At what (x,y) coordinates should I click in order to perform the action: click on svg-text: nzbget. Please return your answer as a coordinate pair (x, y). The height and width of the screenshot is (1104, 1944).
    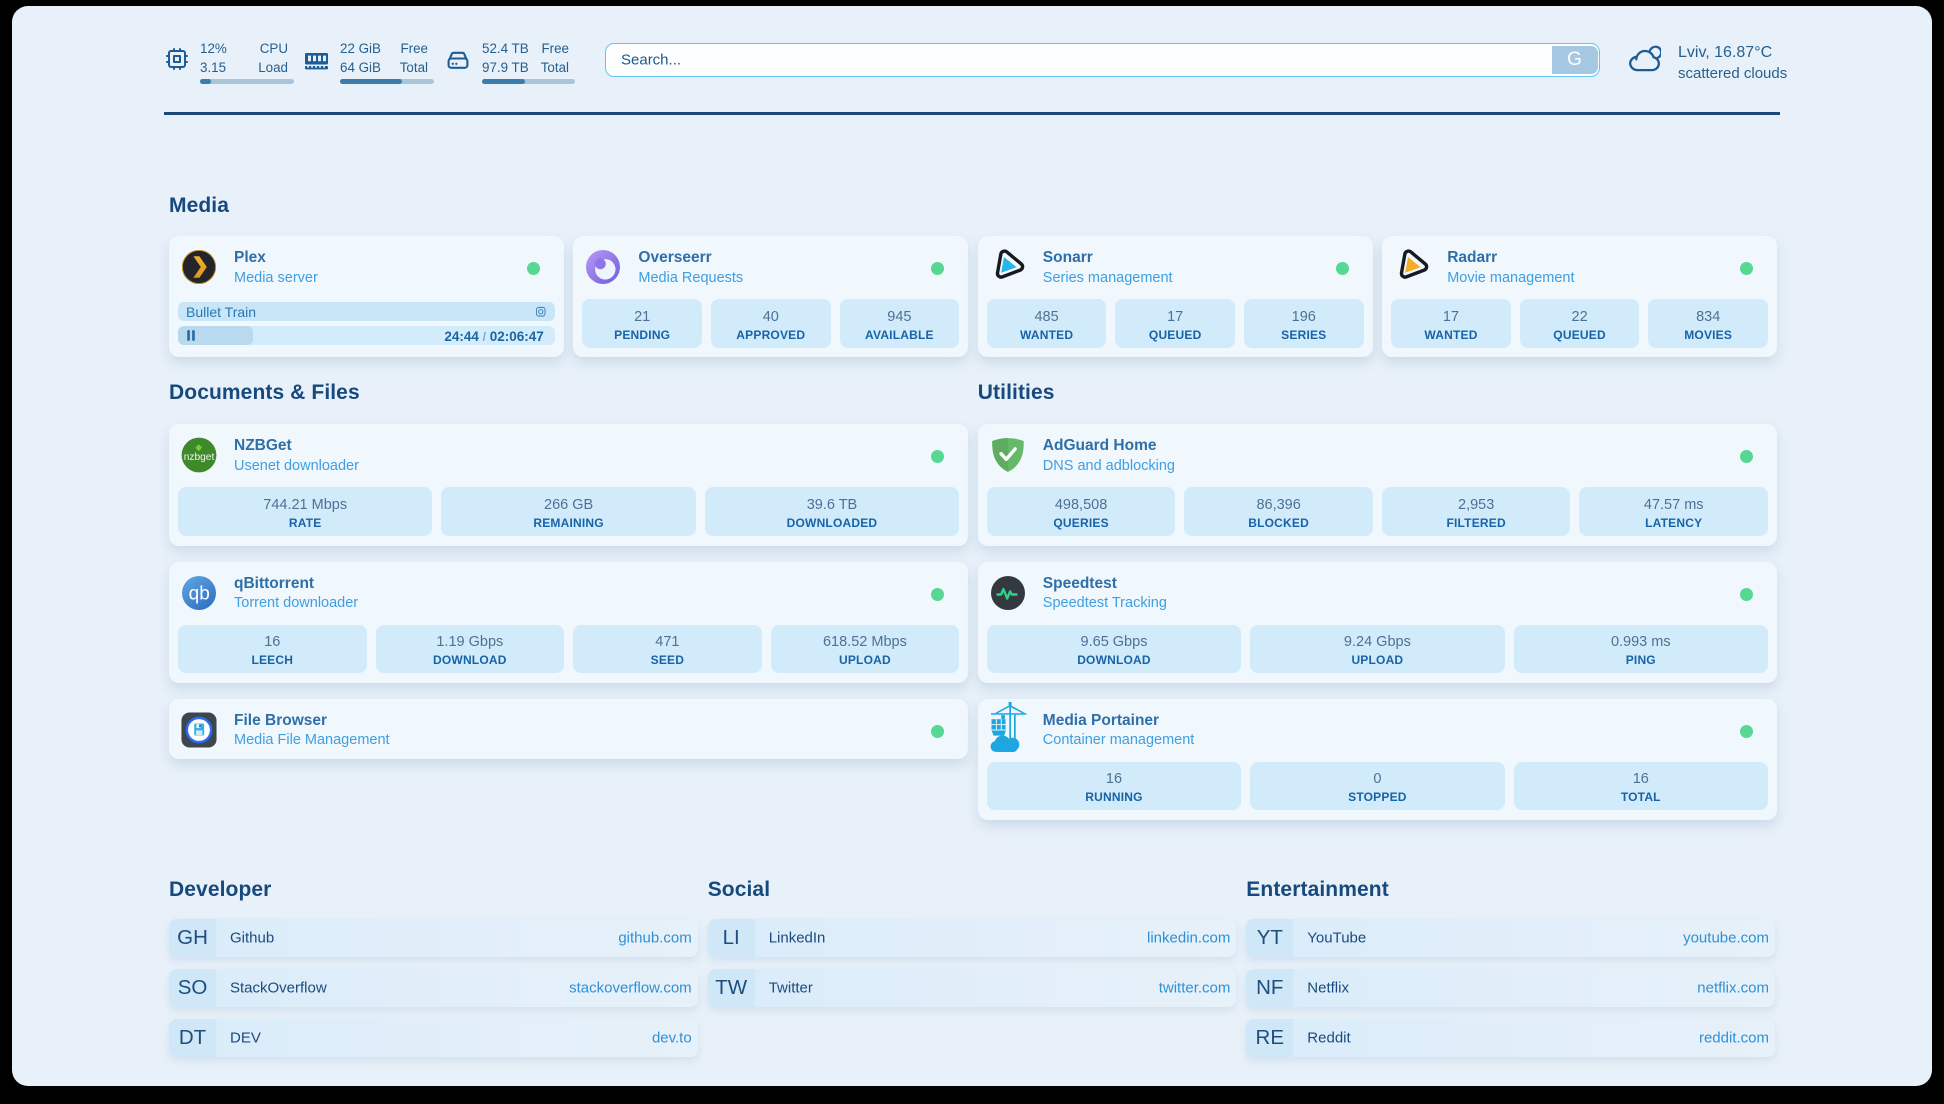
    Looking at the image, I should click on (199, 457).